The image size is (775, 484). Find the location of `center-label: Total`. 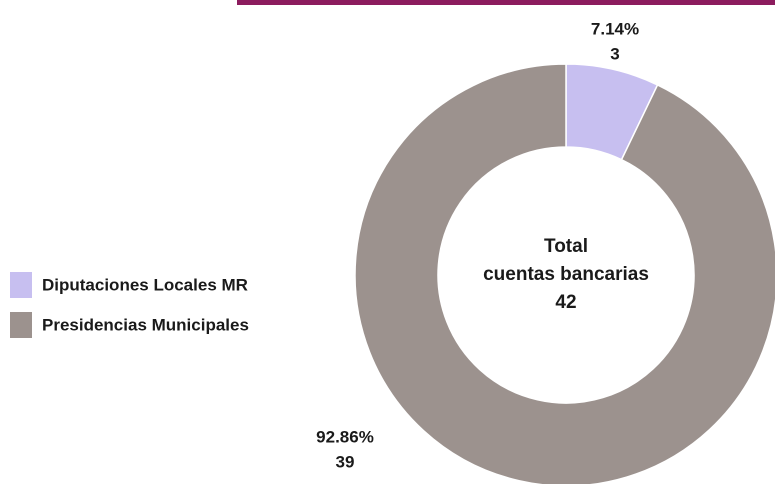

center-label: Total is located at coordinates (566, 246).